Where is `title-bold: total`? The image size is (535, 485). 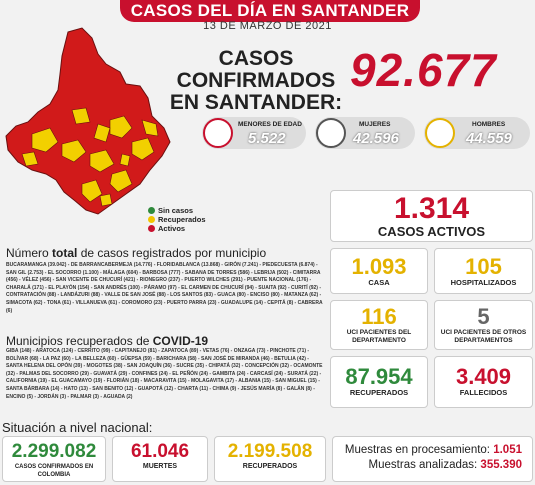 title-bold: total is located at coordinates (65, 253).